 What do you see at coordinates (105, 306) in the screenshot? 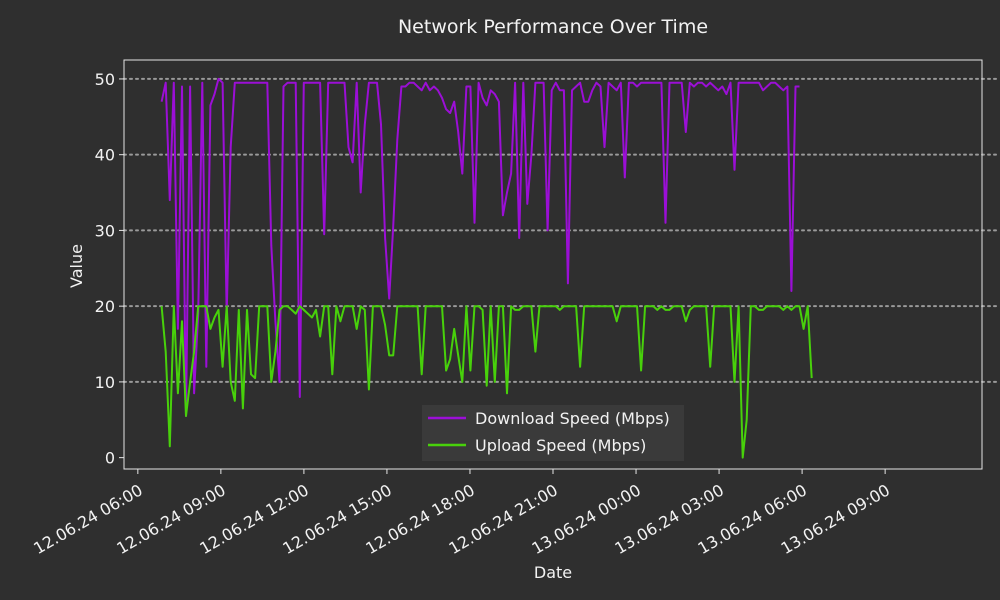
I see `y-tick-label: 20` at bounding box center [105, 306].